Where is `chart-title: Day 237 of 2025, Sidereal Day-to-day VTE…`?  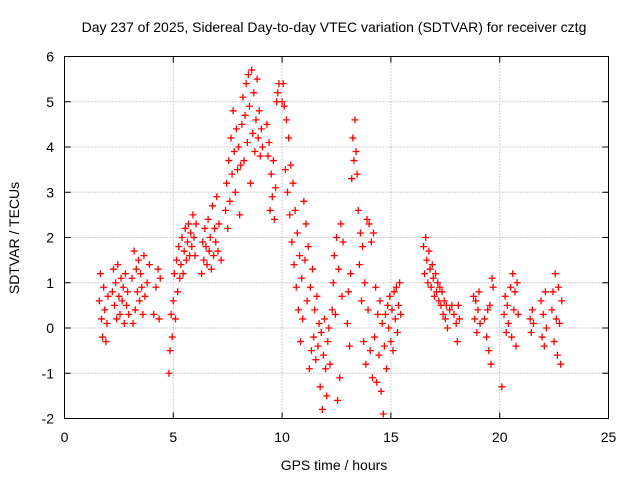
chart-title: Day 237 of 2025, Sidereal Day-to-day VTE… is located at coordinates (334, 27).